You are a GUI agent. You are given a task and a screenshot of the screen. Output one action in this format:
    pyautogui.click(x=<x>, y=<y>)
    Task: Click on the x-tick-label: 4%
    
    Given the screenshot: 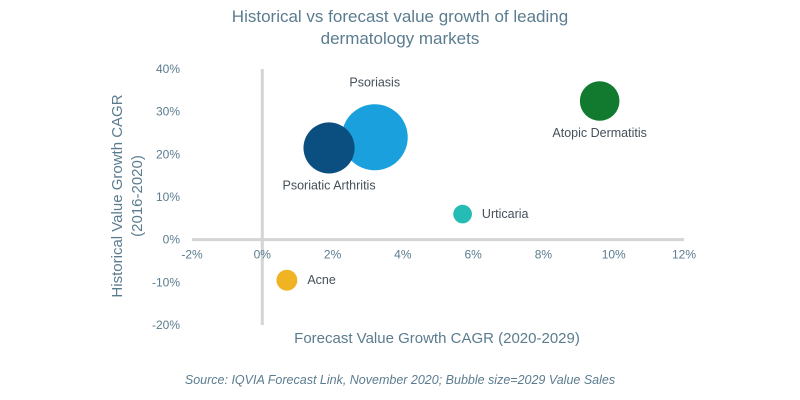 What is the action you would take?
    pyautogui.click(x=403, y=255)
    